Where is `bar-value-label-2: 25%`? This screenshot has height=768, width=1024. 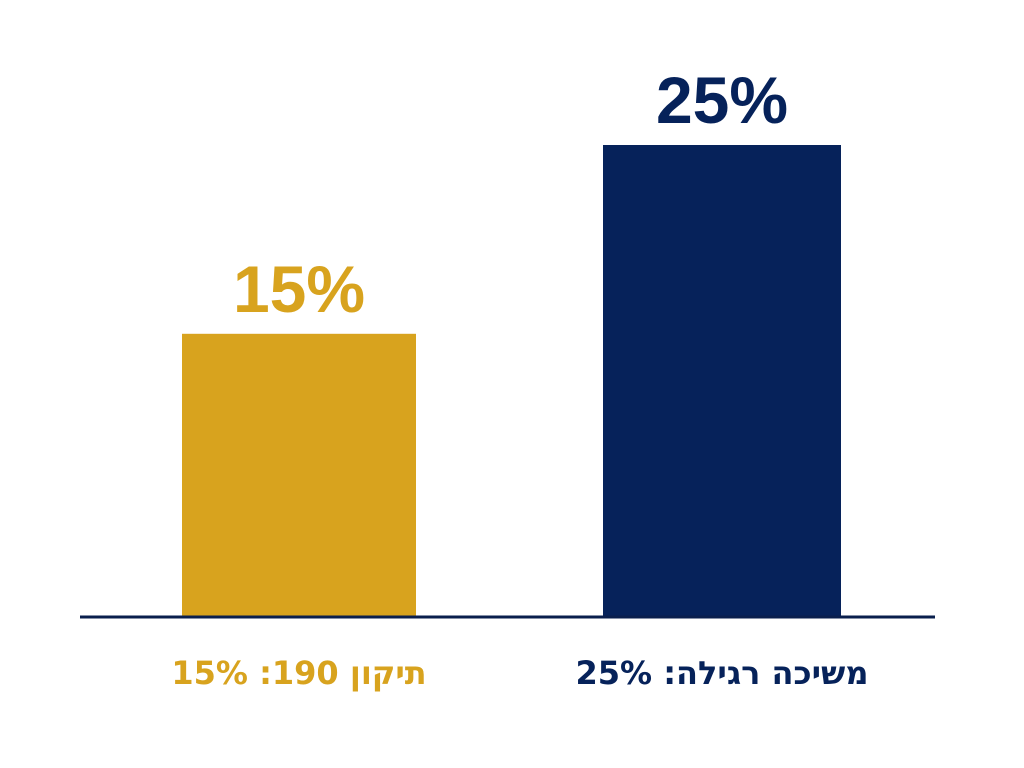
bar-value-label-2: 25% is located at coordinates (722, 100).